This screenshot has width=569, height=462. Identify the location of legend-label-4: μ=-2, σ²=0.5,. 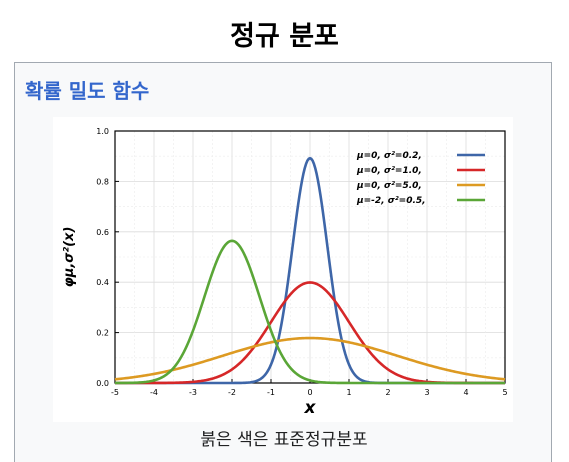
(391, 201).